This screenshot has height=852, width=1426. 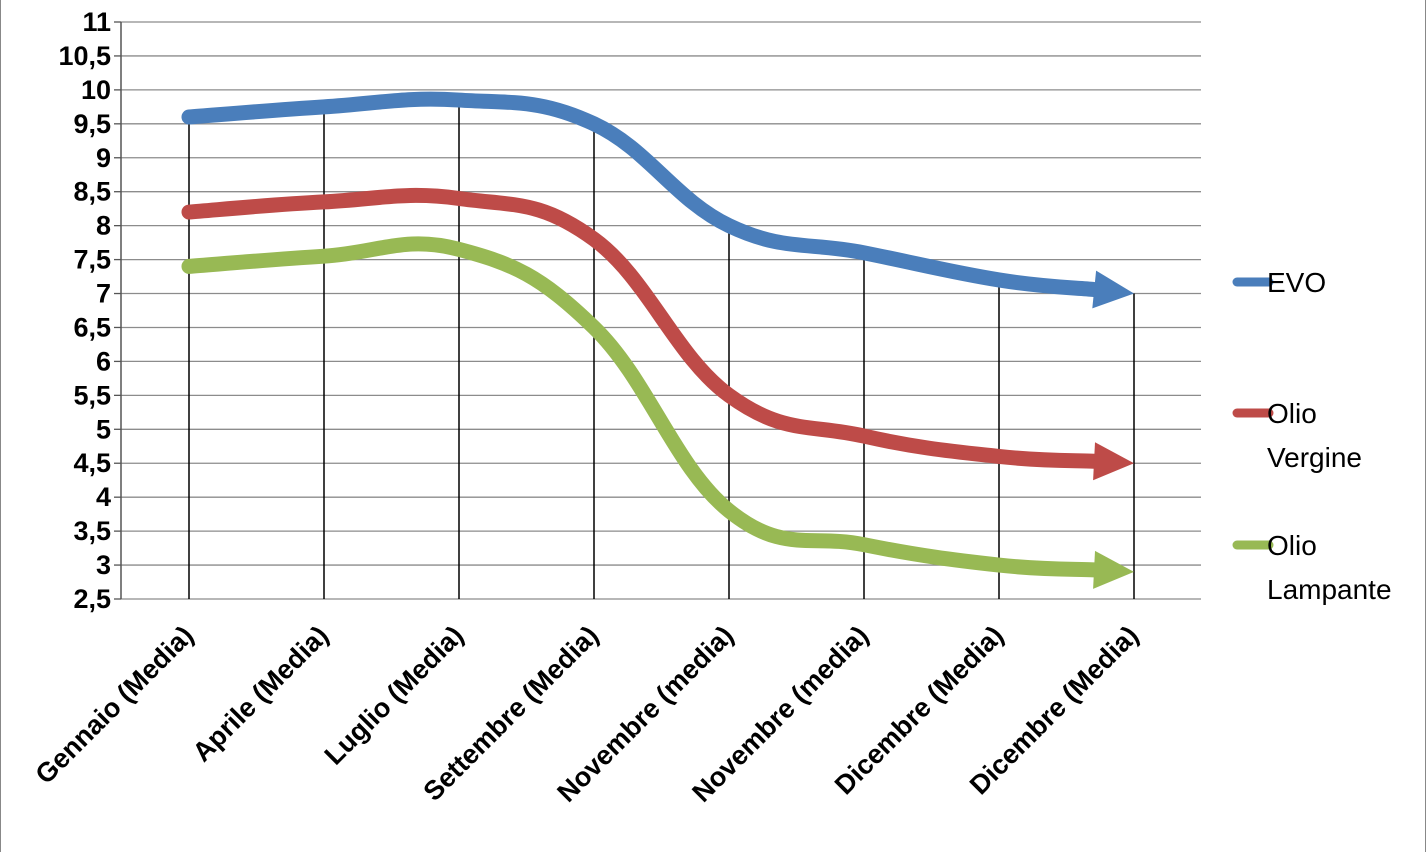 What do you see at coordinates (103, 429) in the screenshot?
I see `y-tick-label: 5` at bounding box center [103, 429].